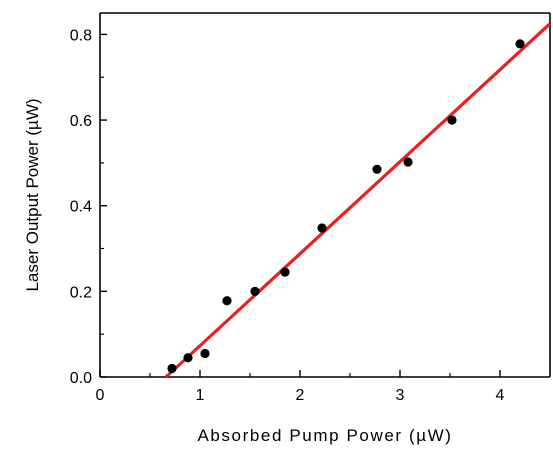  Describe the element at coordinates (324, 435) in the screenshot. I see `x-axis-title: Absorbed Pump Power (µW)` at that location.